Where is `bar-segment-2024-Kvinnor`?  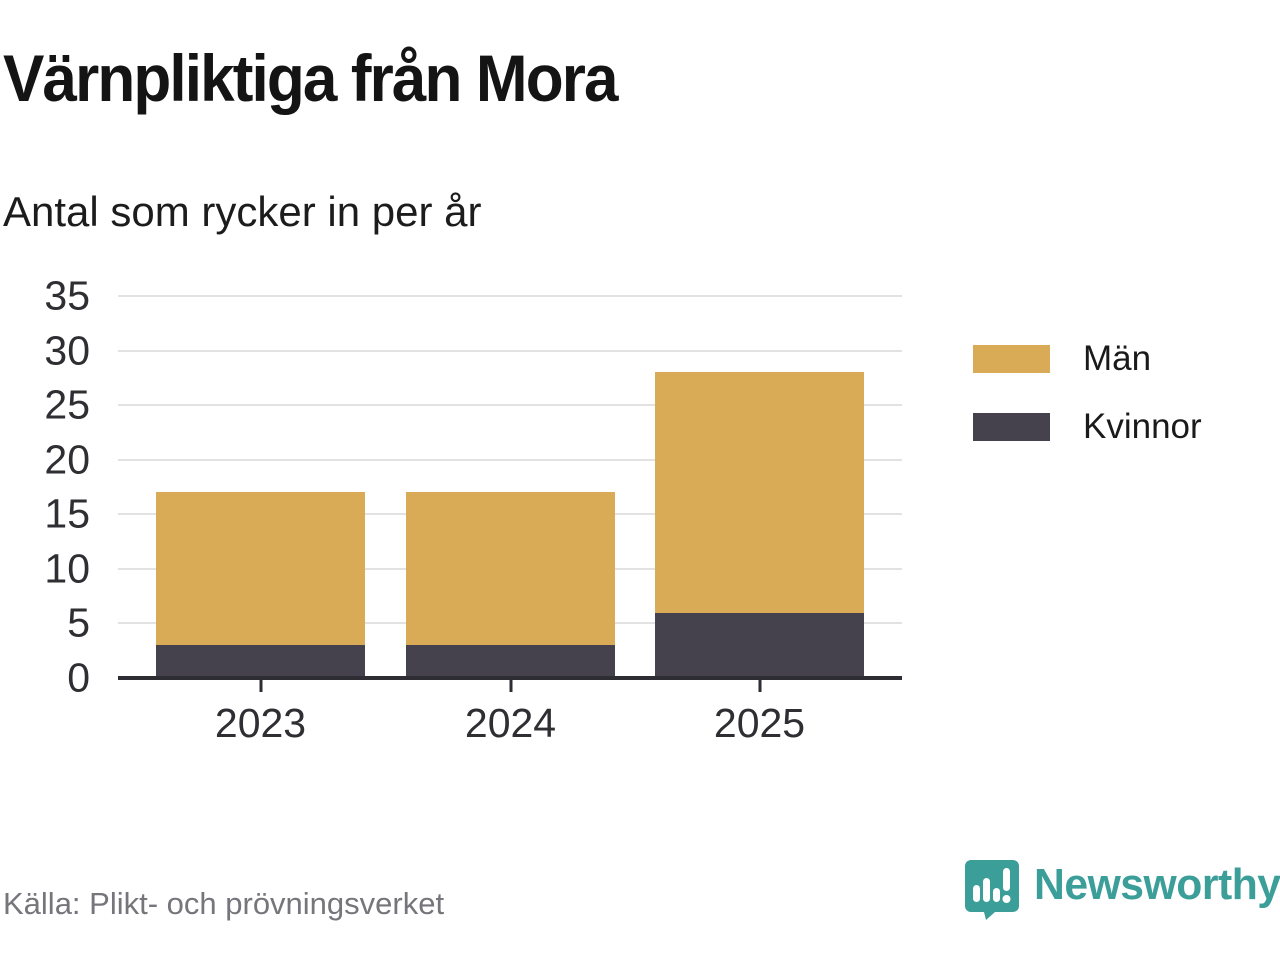
bar-segment-2024-Kvinnor is located at coordinates (510, 661).